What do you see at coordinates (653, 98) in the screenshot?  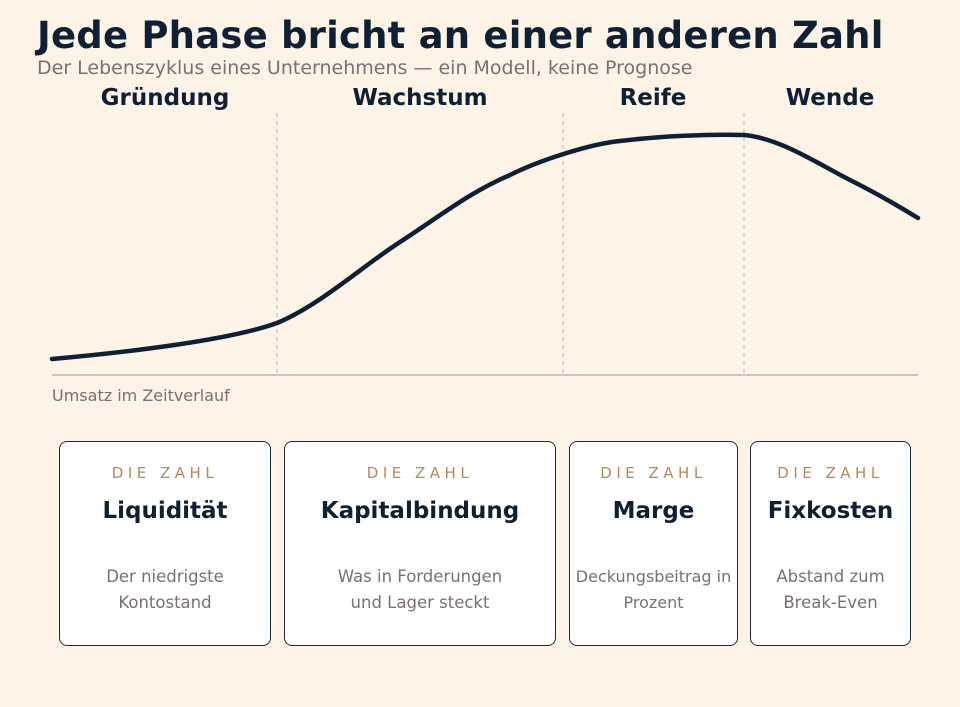 I see `phase-label-reife: Reife` at bounding box center [653, 98].